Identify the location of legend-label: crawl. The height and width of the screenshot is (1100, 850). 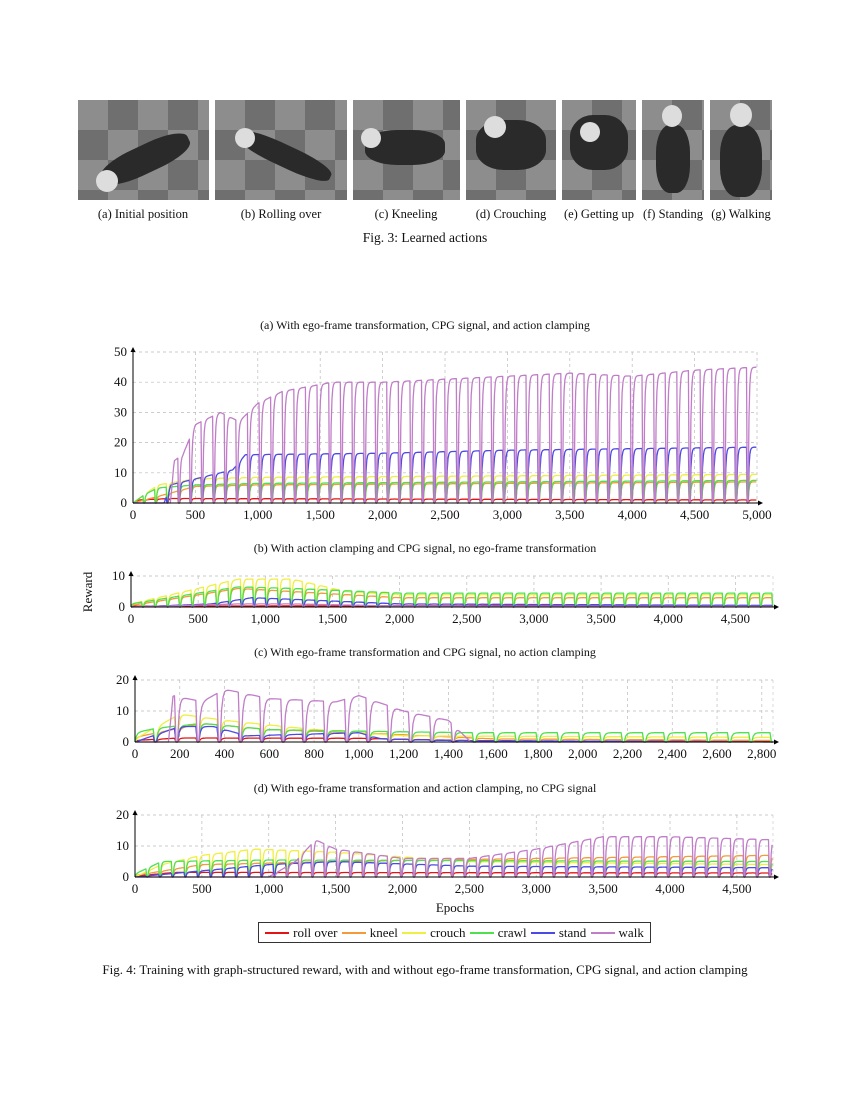
(512, 932).